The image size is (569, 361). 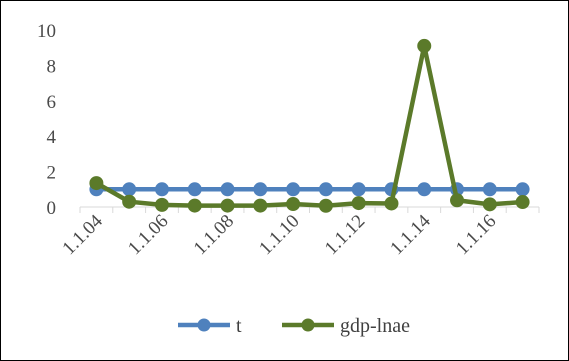 What do you see at coordinates (308, 325) in the screenshot?
I see `legend-marker-gdp-lnae` at bounding box center [308, 325].